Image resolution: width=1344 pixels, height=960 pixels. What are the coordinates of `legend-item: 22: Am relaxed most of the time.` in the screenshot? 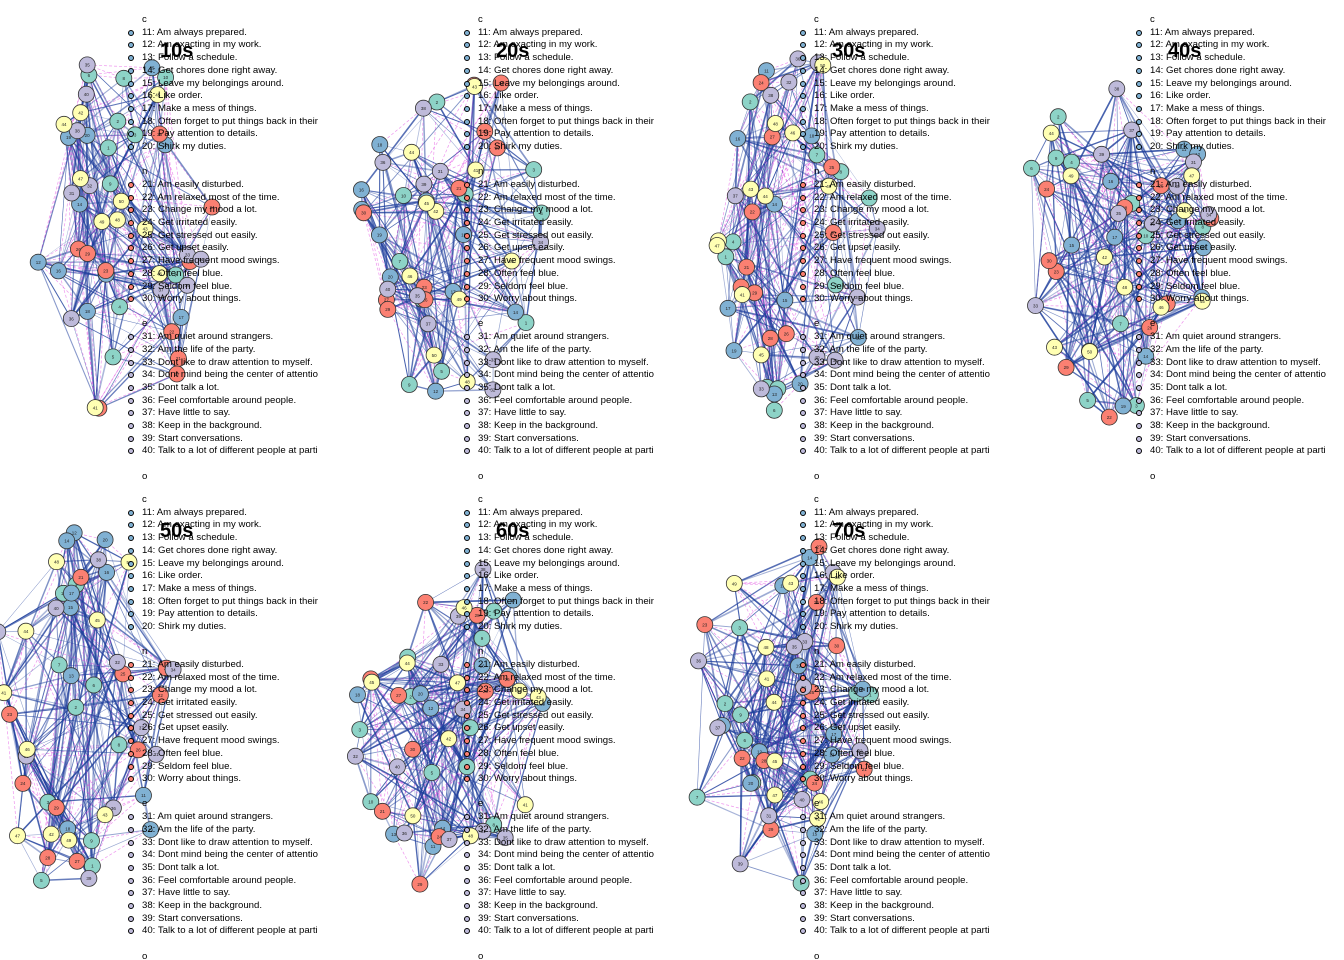 It's located at (211, 197).